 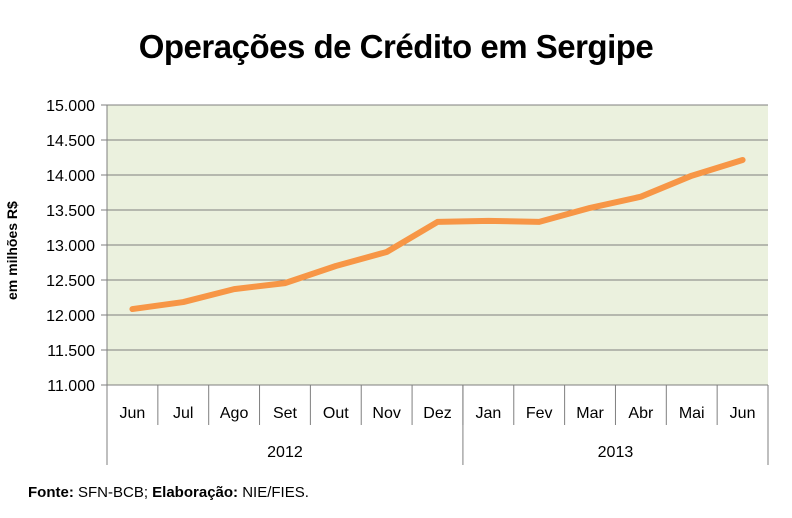 What do you see at coordinates (437, 413) in the screenshot?
I see `x-tick-label: Dez` at bounding box center [437, 413].